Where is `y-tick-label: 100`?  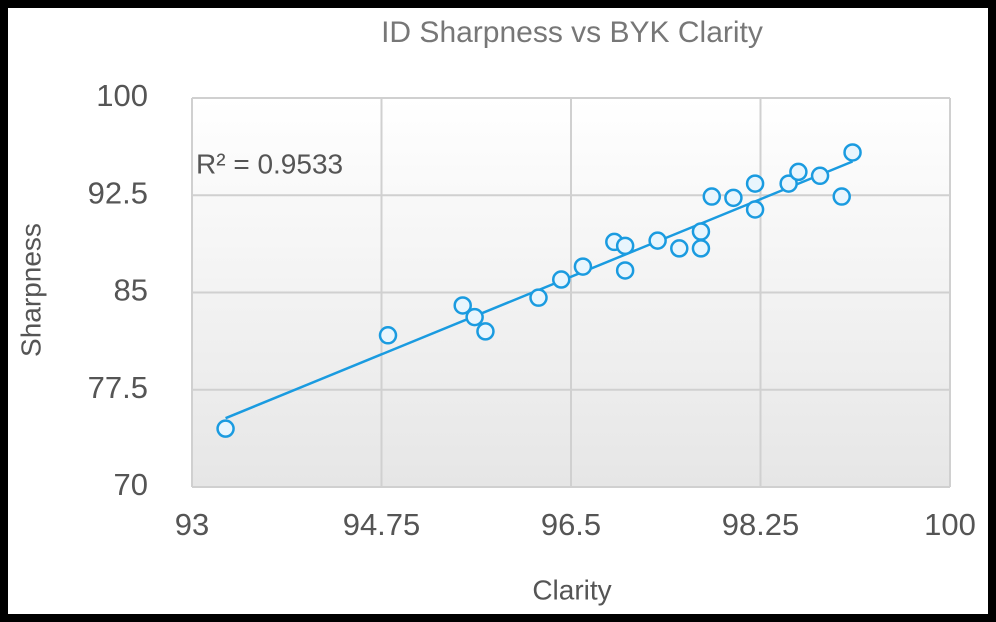
y-tick-label: 100 is located at coordinates (122, 95).